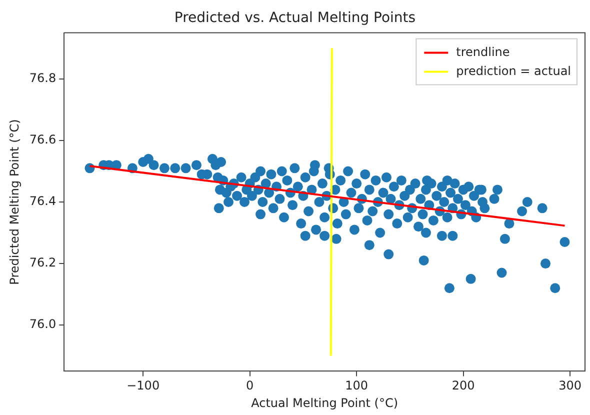  I want to click on legend-label: prediction = actual, so click(514, 71).